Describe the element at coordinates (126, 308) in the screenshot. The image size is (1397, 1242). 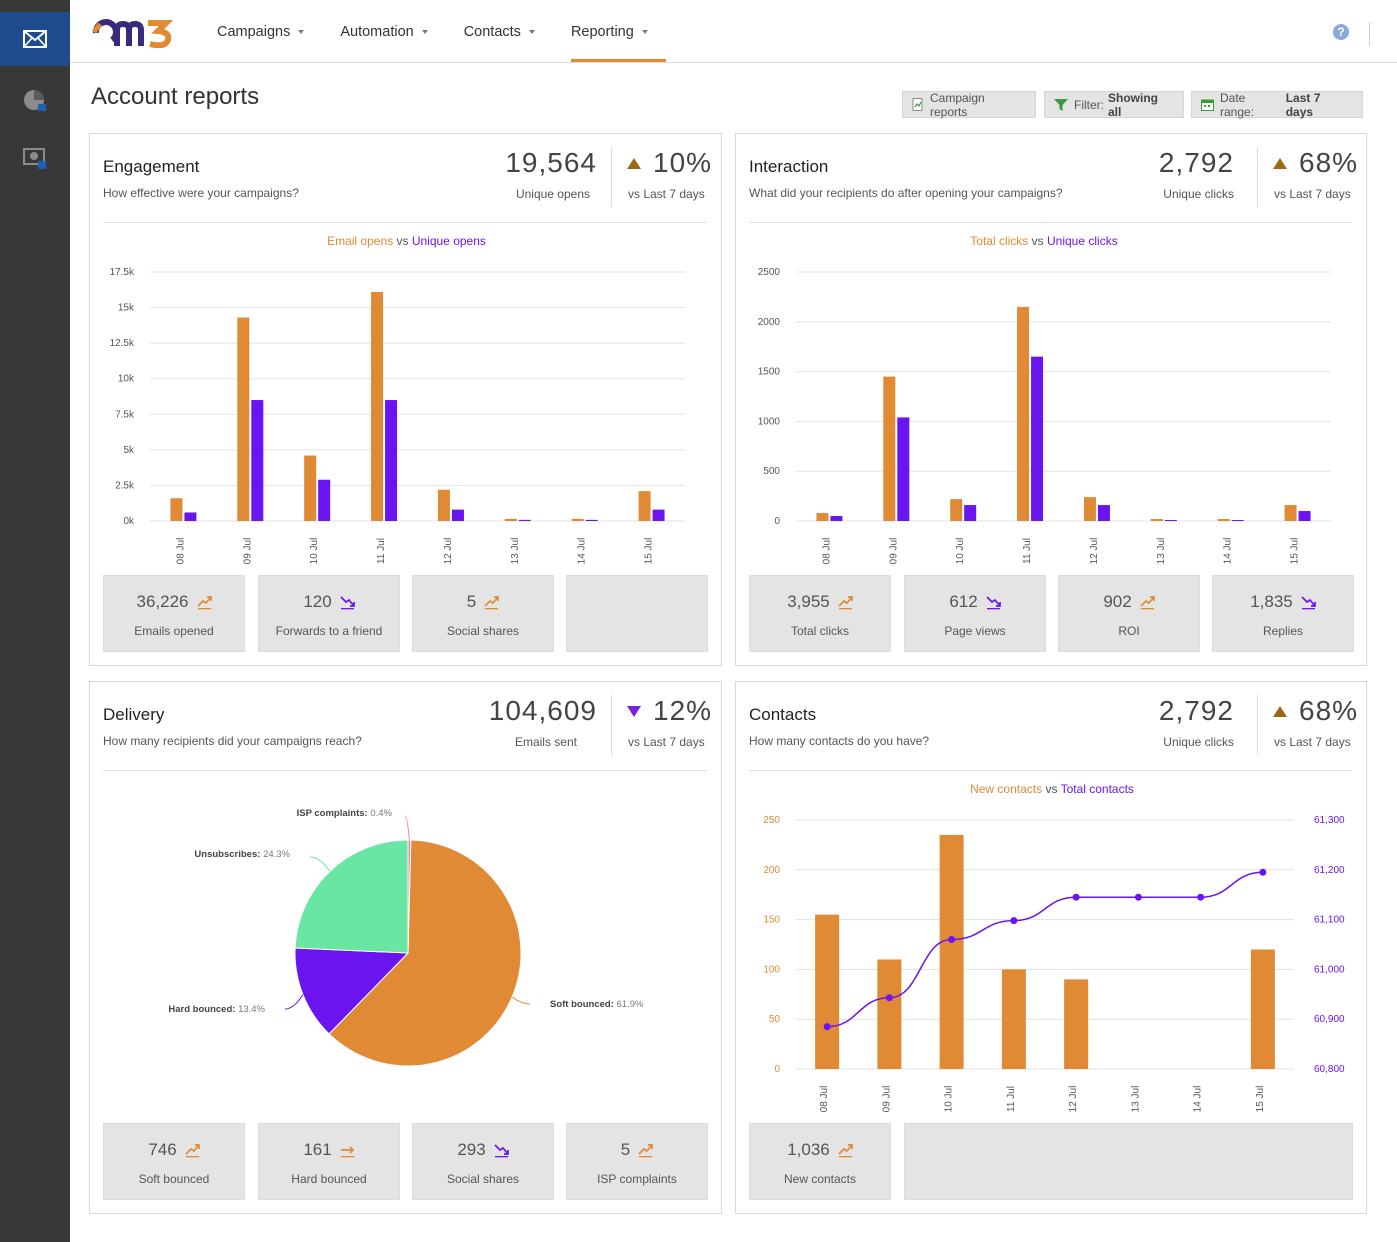
I see `y-tick-label: 15k` at that location.